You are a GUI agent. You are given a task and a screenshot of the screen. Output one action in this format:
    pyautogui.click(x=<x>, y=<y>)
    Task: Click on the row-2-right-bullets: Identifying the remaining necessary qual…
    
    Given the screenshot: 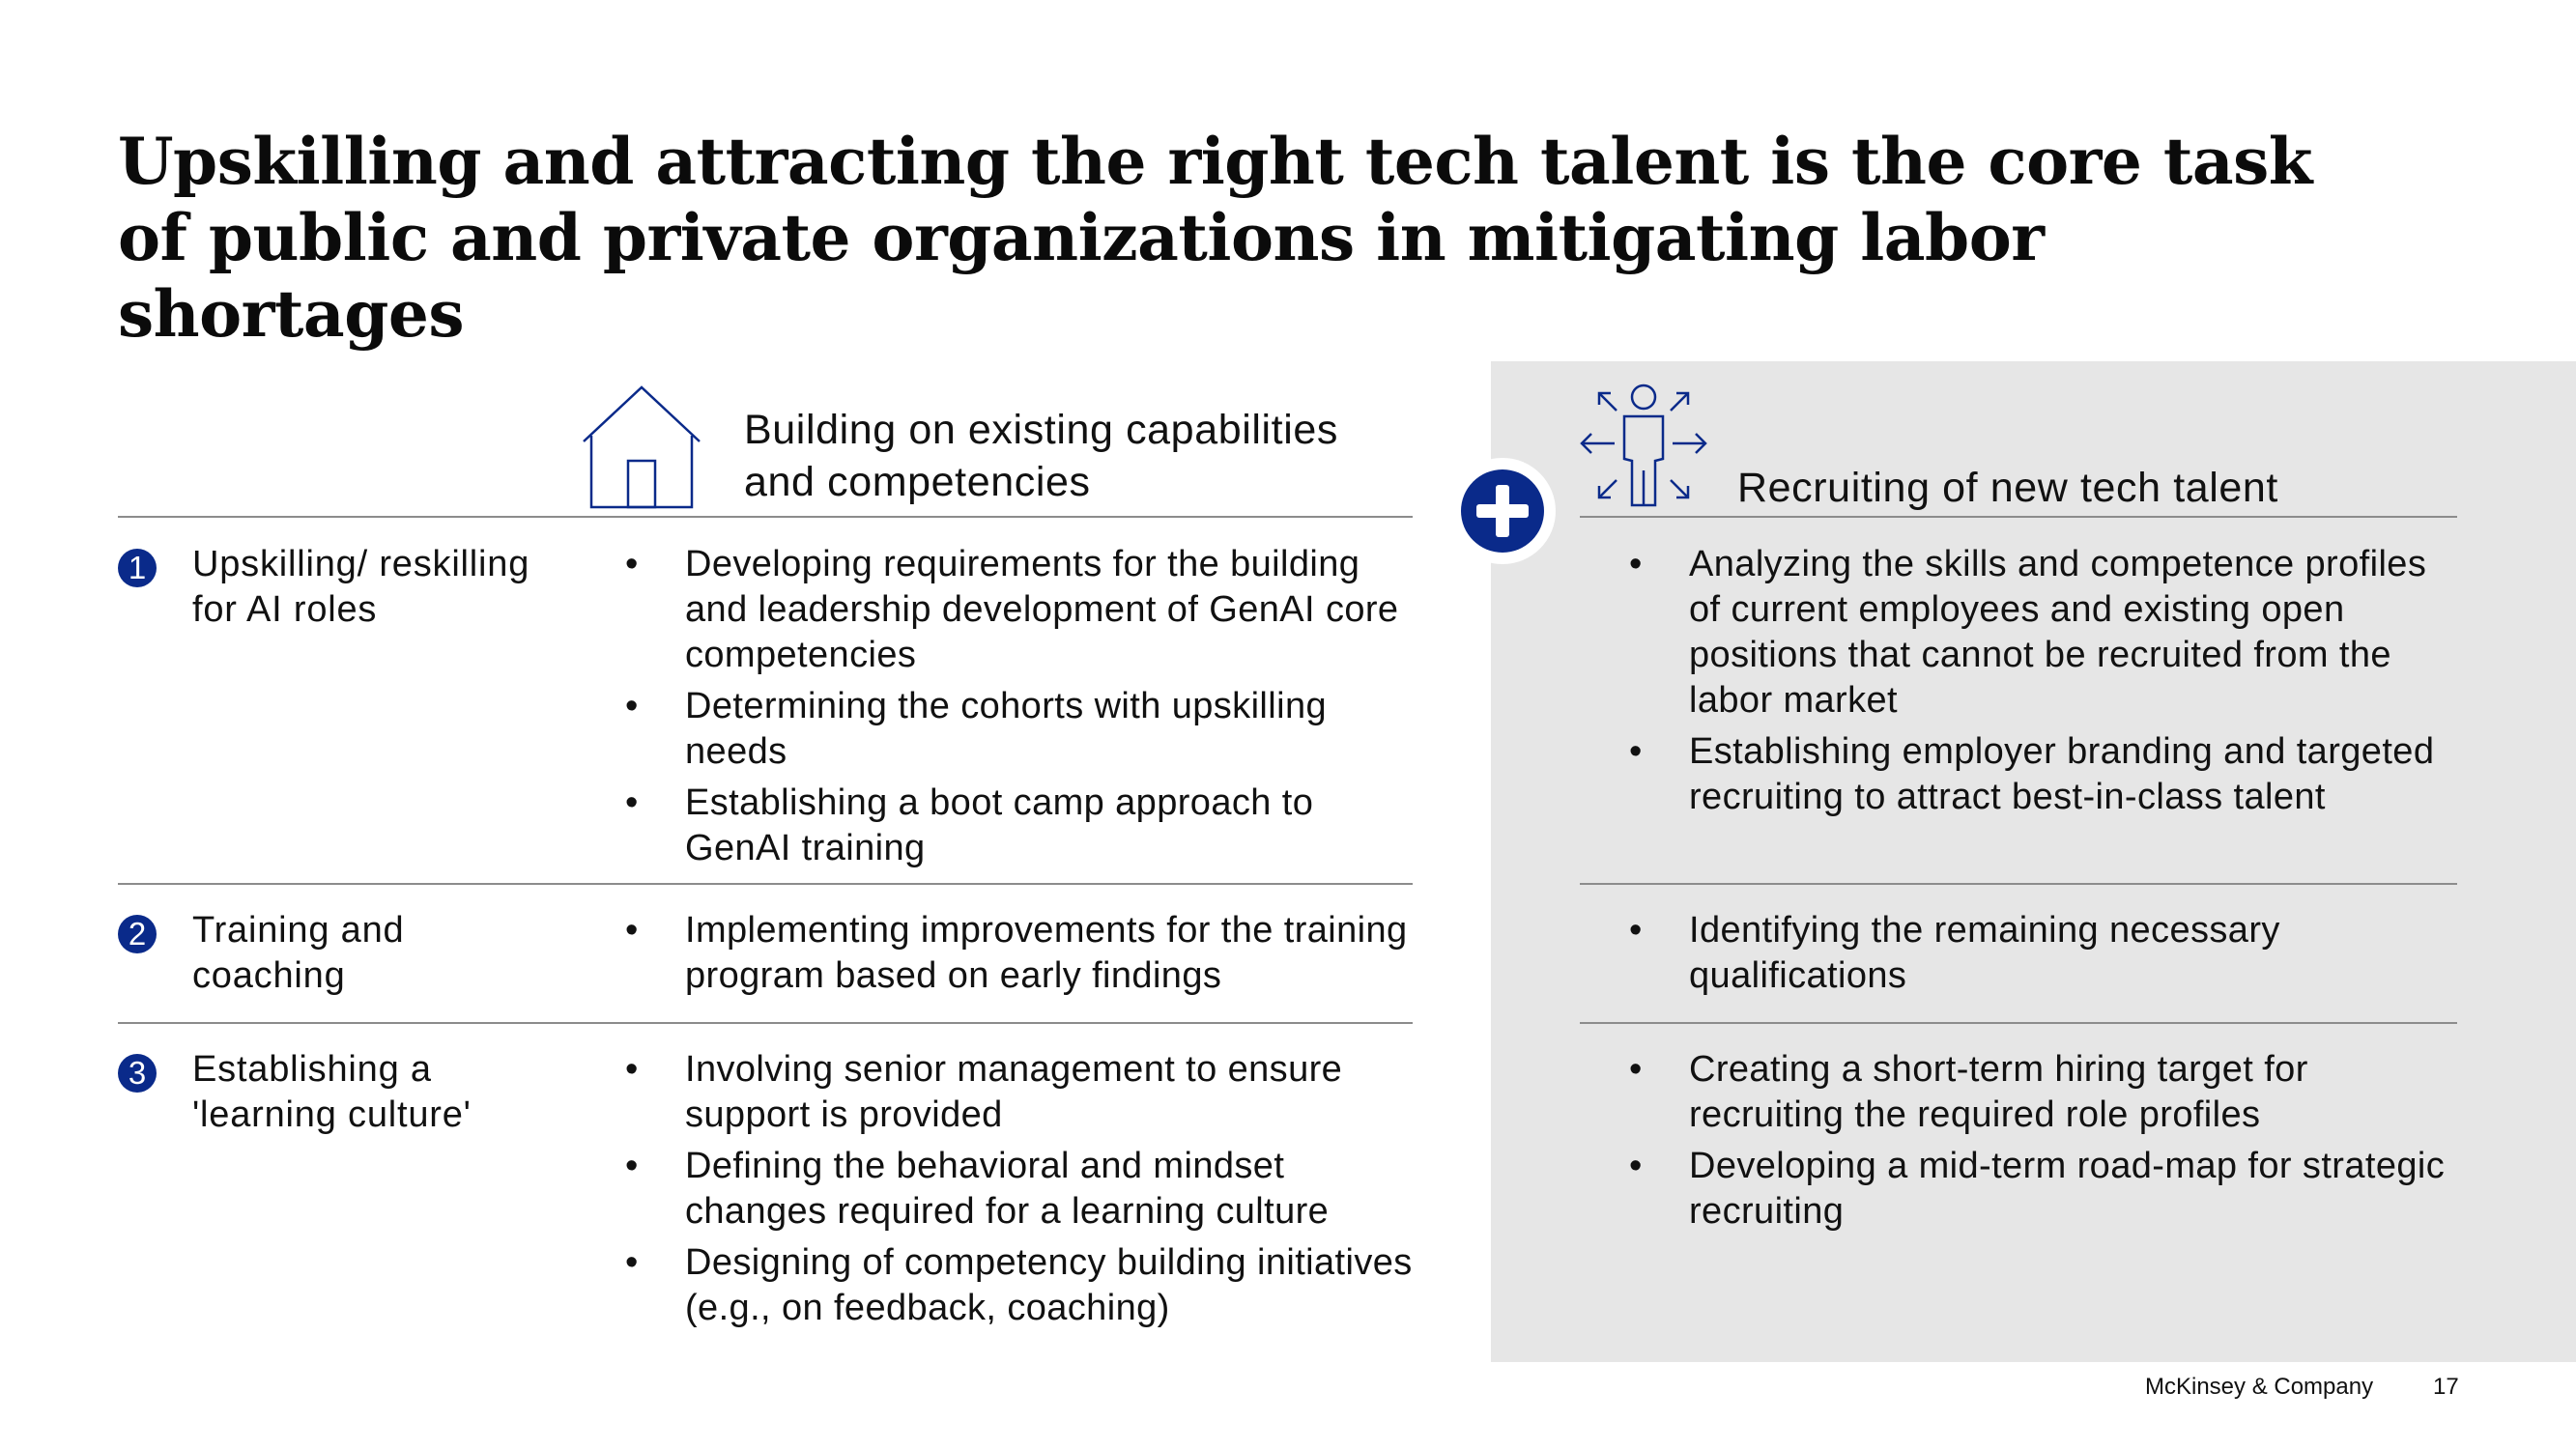 What is the action you would take?
    pyautogui.click(x=2040, y=956)
    